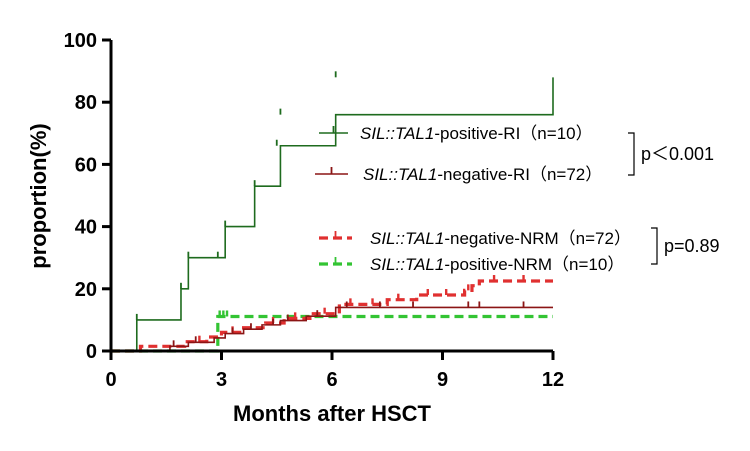  I want to click on y-tick-label: 80, so click(86, 103).